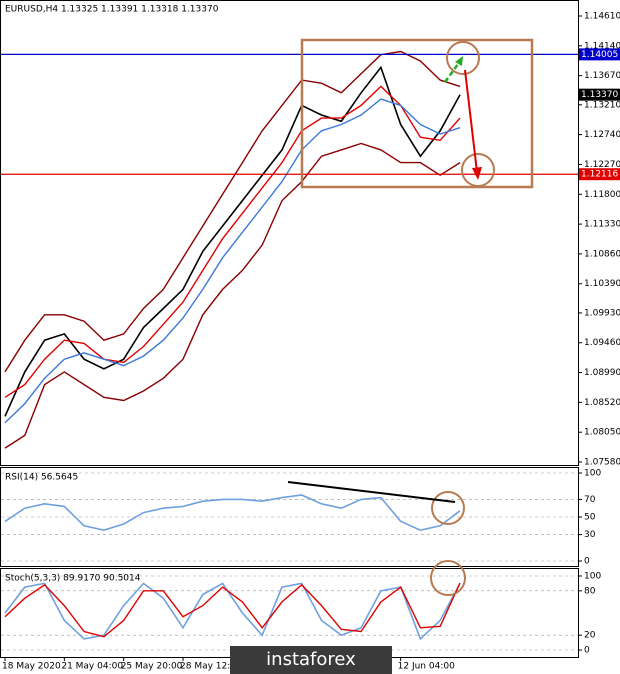 The width and height of the screenshot is (620, 674). Describe the element at coordinates (73, 579) in the screenshot. I see `panel-title: Stoch(5,3,3) 89.9170 90.5014` at that location.